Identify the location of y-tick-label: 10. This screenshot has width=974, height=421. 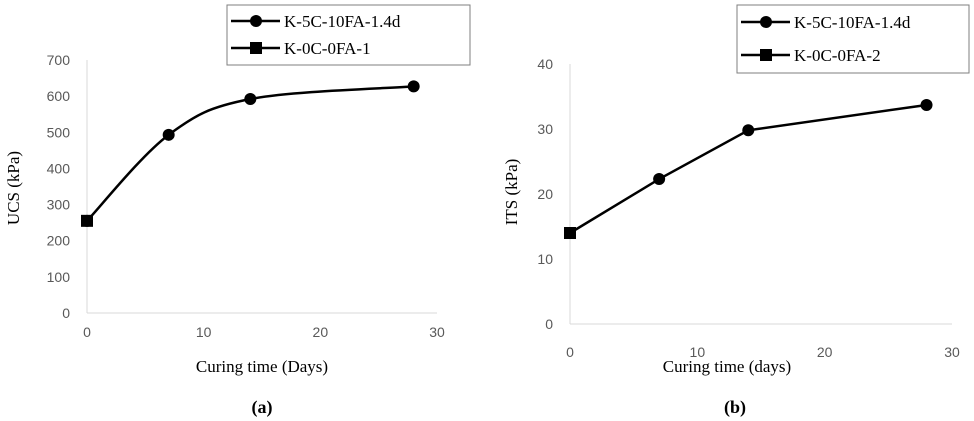
(545, 259).